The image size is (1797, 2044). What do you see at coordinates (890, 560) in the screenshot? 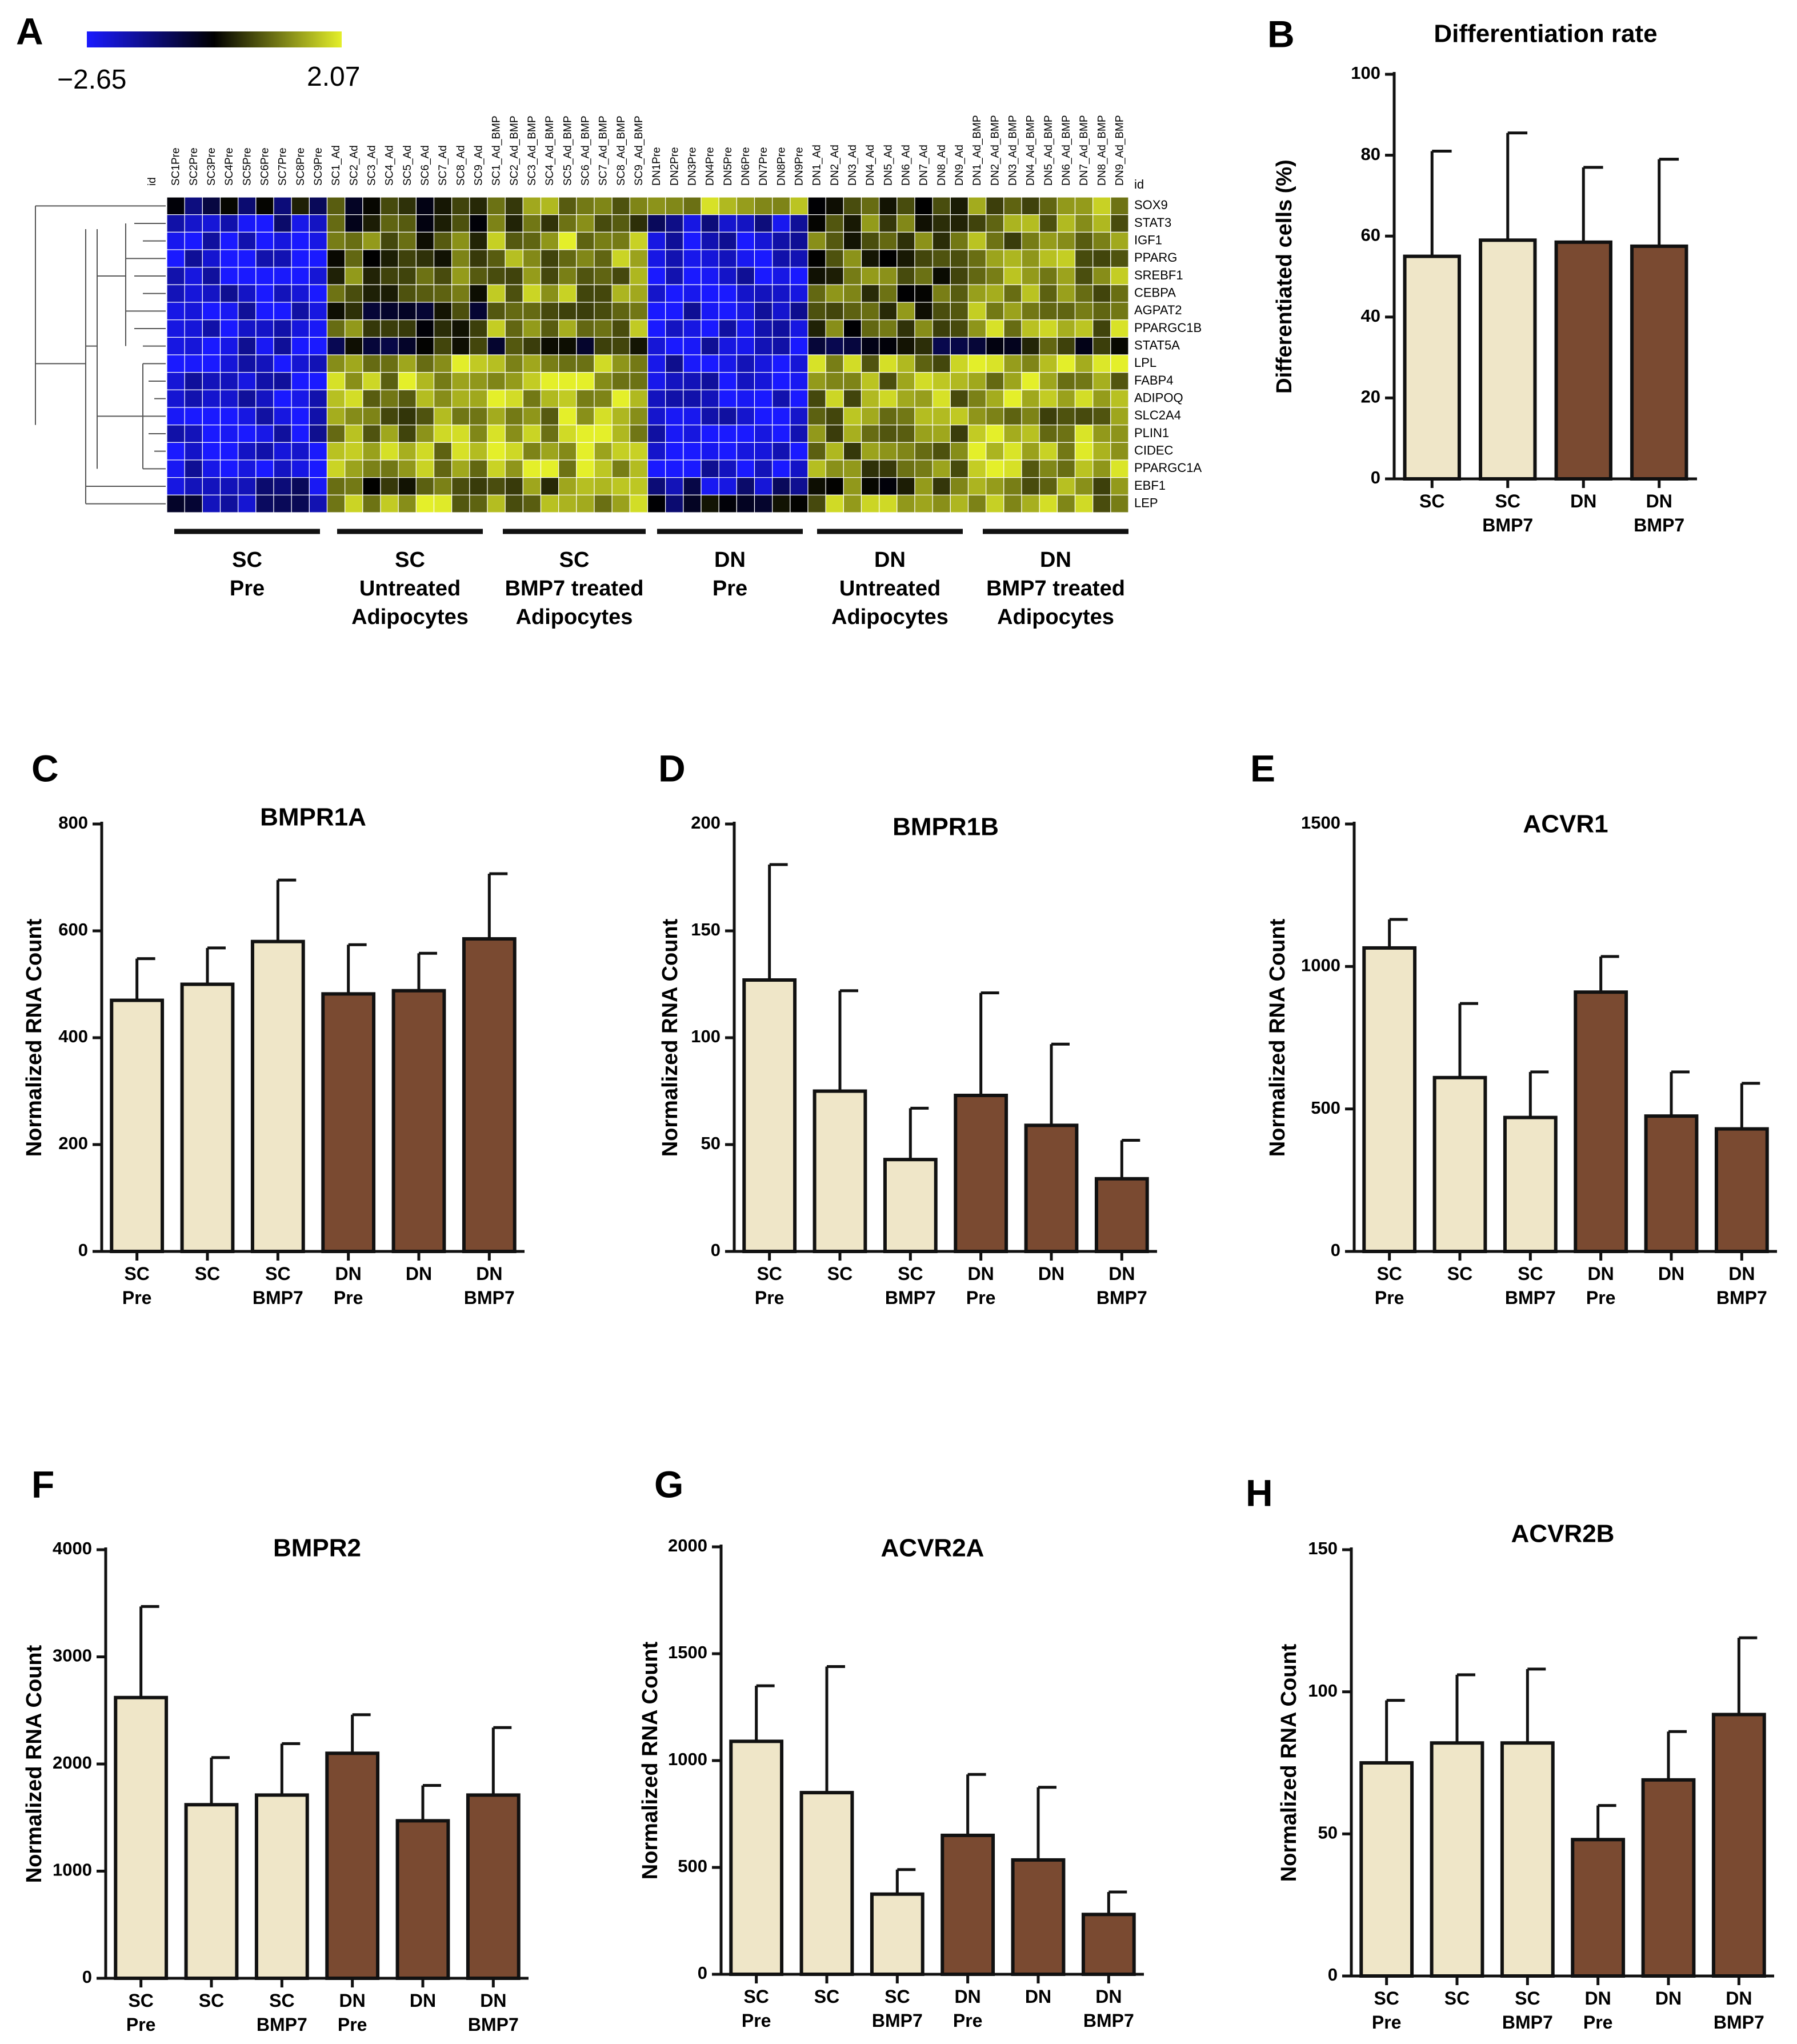
I see `group-label: DN` at bounding box center [890, 560].